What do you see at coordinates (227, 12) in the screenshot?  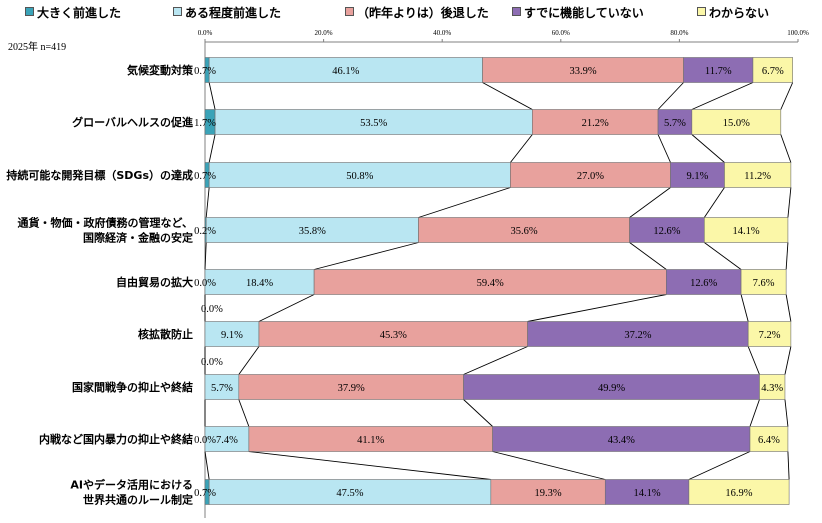 I see `legend-item: ある程度前進した` at bounding box center [227, 12].